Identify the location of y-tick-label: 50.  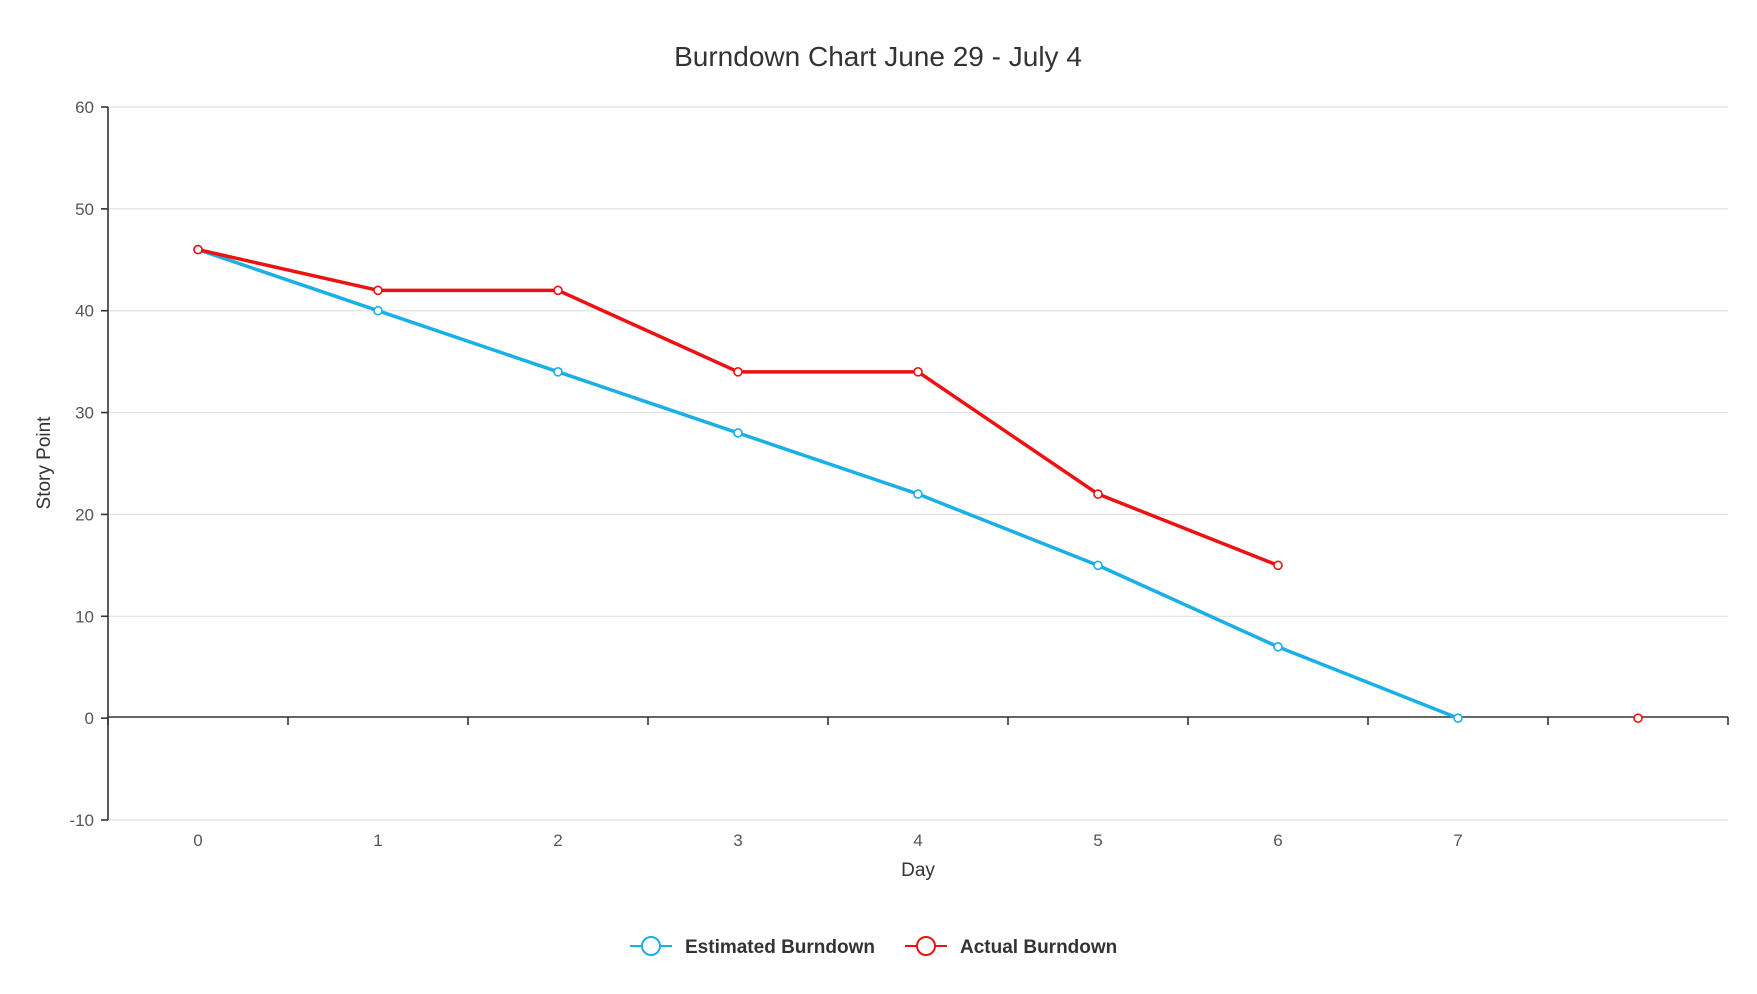
(84, 209).